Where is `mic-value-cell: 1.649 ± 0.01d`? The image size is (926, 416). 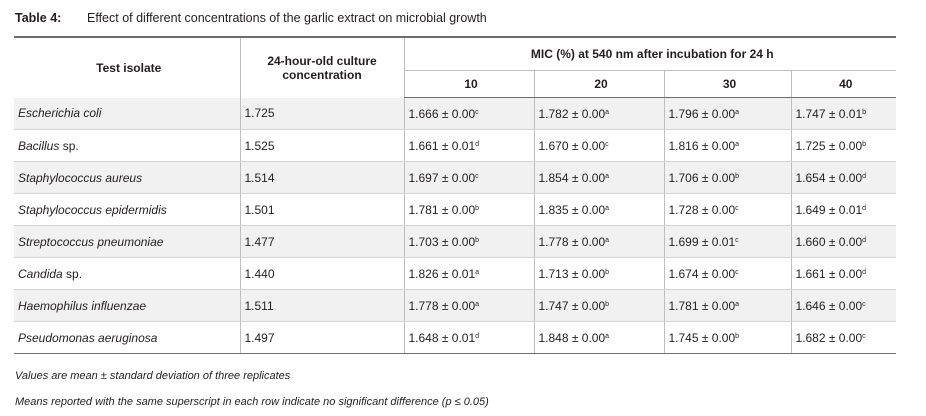
mic-value-cell: 1.649 ± 0.01d is located at coordinates (843, 209).